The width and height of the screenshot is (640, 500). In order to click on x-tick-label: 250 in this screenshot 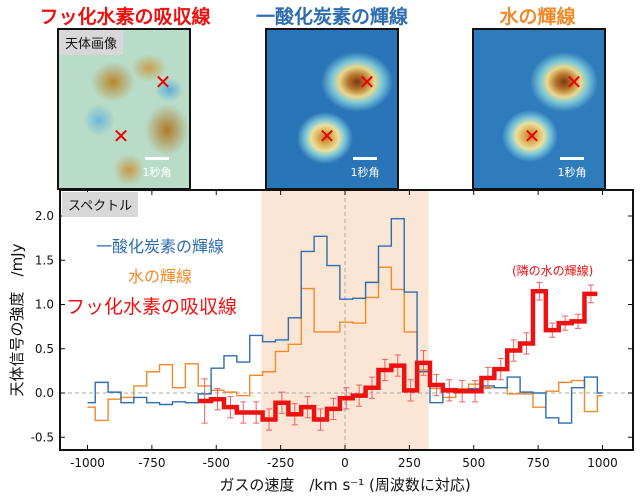, I will do `click(409, 463)`.